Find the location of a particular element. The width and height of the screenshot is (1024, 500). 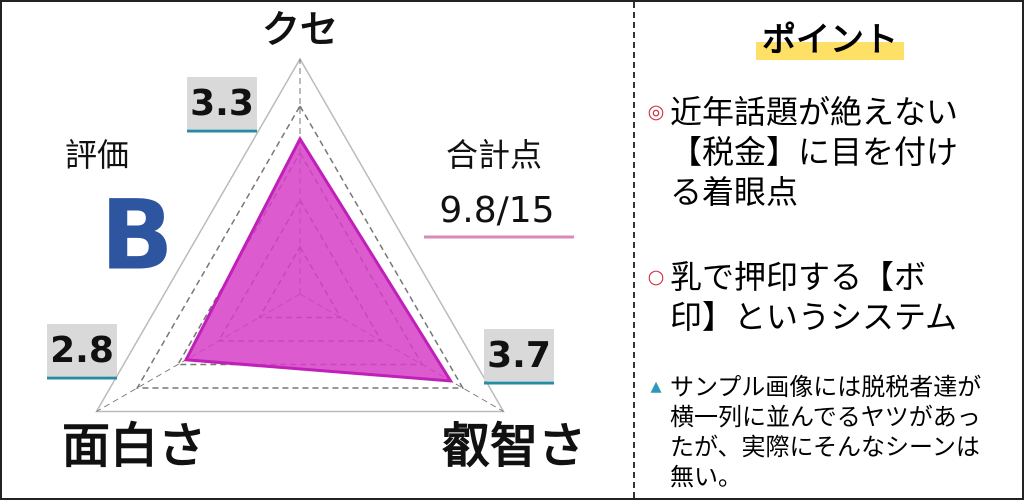

point-item: ◎ 近年話題が絶えない【税金】に目を付ける着眼点 is located at coordinates (806, 152).